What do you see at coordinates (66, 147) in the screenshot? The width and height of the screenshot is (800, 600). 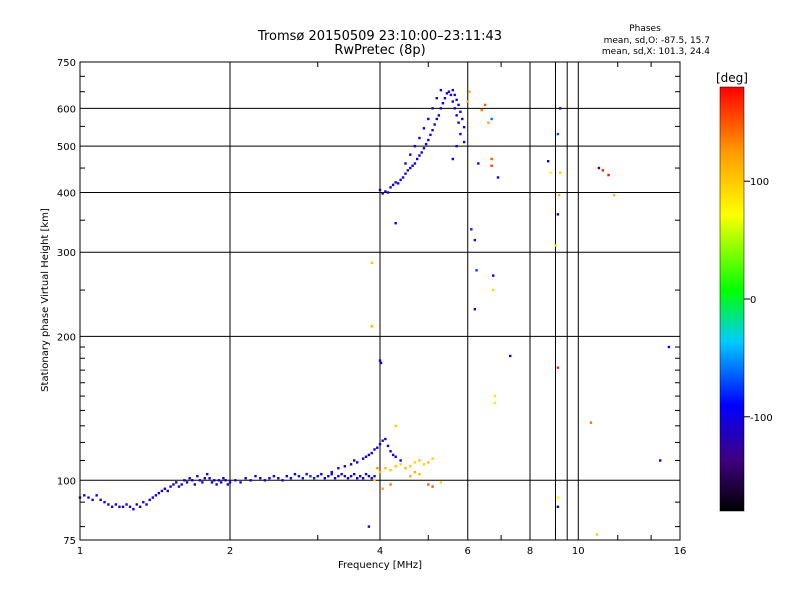 I see `y-tick-label: 500` at bounding box center [66, 147].